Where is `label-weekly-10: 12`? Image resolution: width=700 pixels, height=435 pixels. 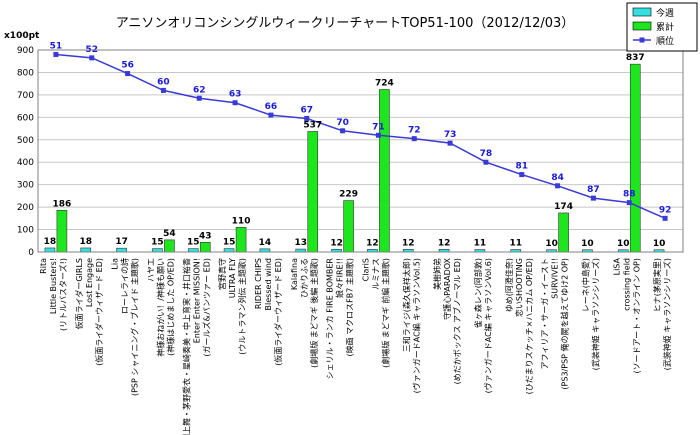 label-weekly-10: 12 is located at coordinates (408, 243).